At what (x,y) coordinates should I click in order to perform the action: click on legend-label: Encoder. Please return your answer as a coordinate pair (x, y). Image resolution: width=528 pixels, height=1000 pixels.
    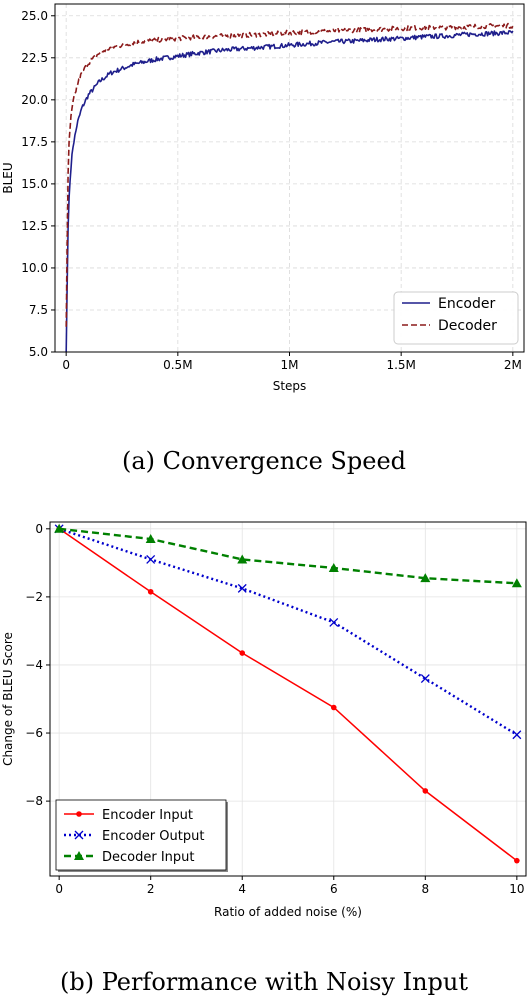
    Looking at the image, I should click on (466, 304).